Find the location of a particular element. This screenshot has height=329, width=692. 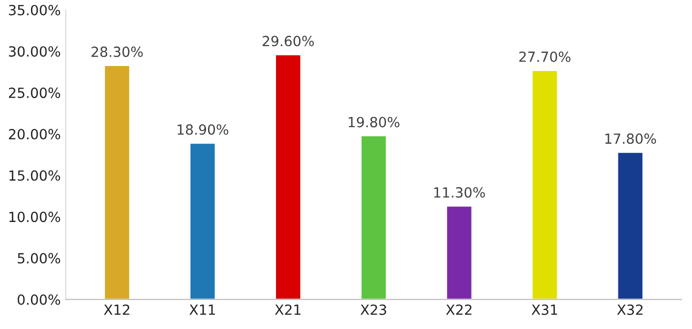

x-tick-label: X21 is located at coordinates (287, 309).